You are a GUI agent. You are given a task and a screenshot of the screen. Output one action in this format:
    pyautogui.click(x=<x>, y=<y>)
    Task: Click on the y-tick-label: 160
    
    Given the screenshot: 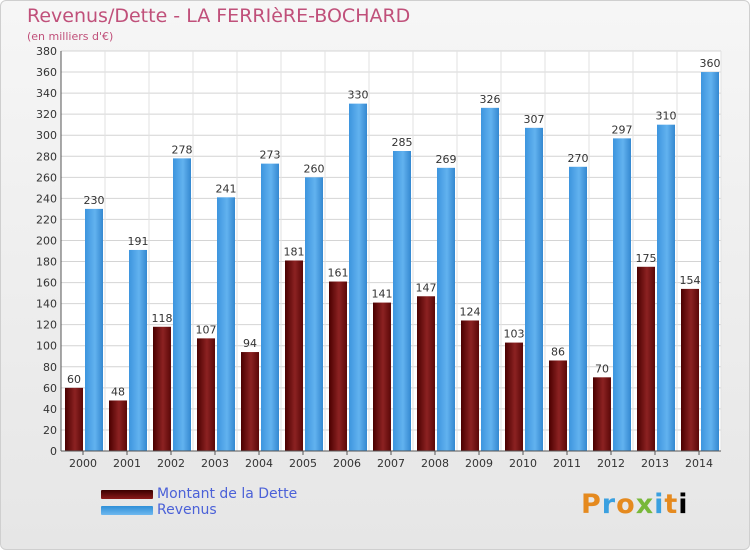 What is the action you would take?
    pyautogui.click(x=46, y=283)
    